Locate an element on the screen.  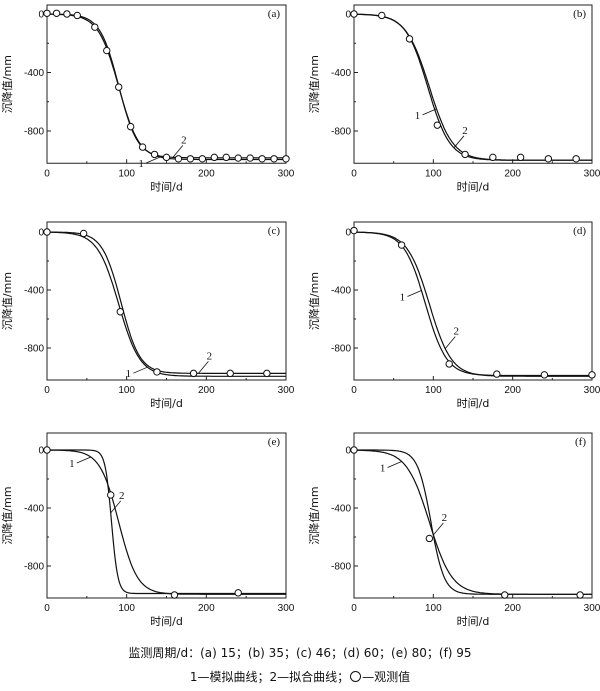
panel-label: (e) is located at coordinates (274, 442).